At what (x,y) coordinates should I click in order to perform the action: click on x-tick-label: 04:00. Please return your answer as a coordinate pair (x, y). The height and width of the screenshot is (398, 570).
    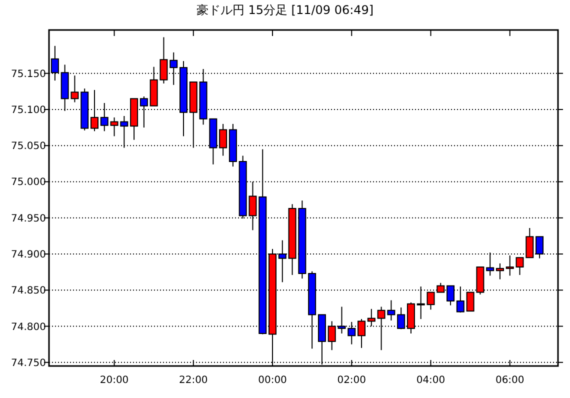
    Looking at the image, I should click on (431, 380).